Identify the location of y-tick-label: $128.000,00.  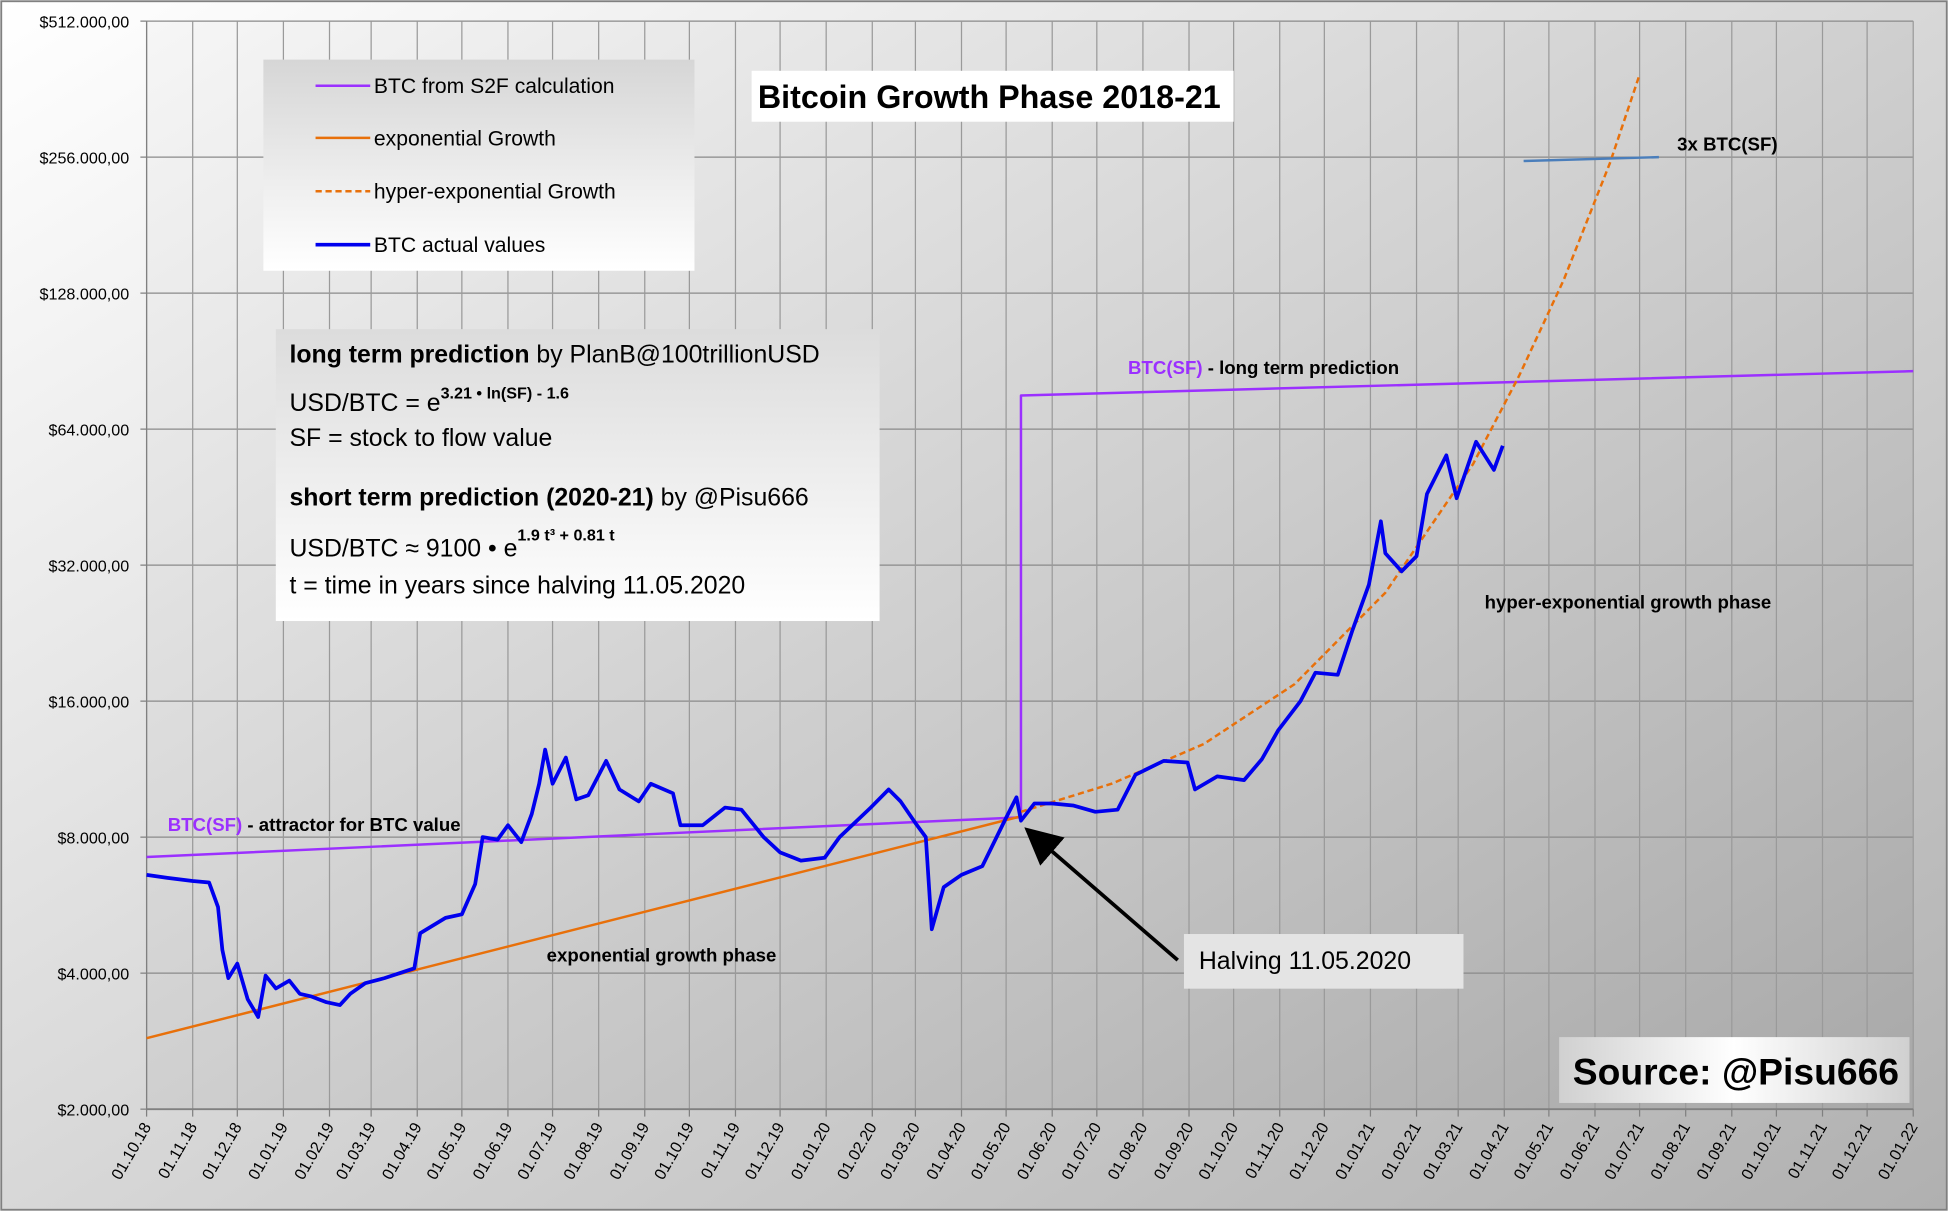
(85, 294).